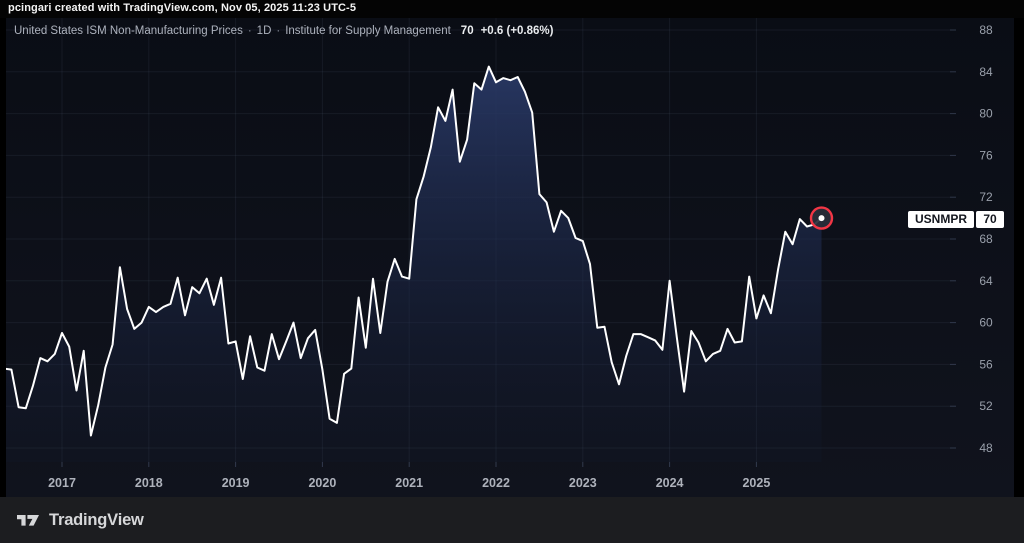 This screenshot has width=1024, height=543. Describe the element at coordinates (986, 406) in the screenshot. I see `svg-text: 52` at that location.